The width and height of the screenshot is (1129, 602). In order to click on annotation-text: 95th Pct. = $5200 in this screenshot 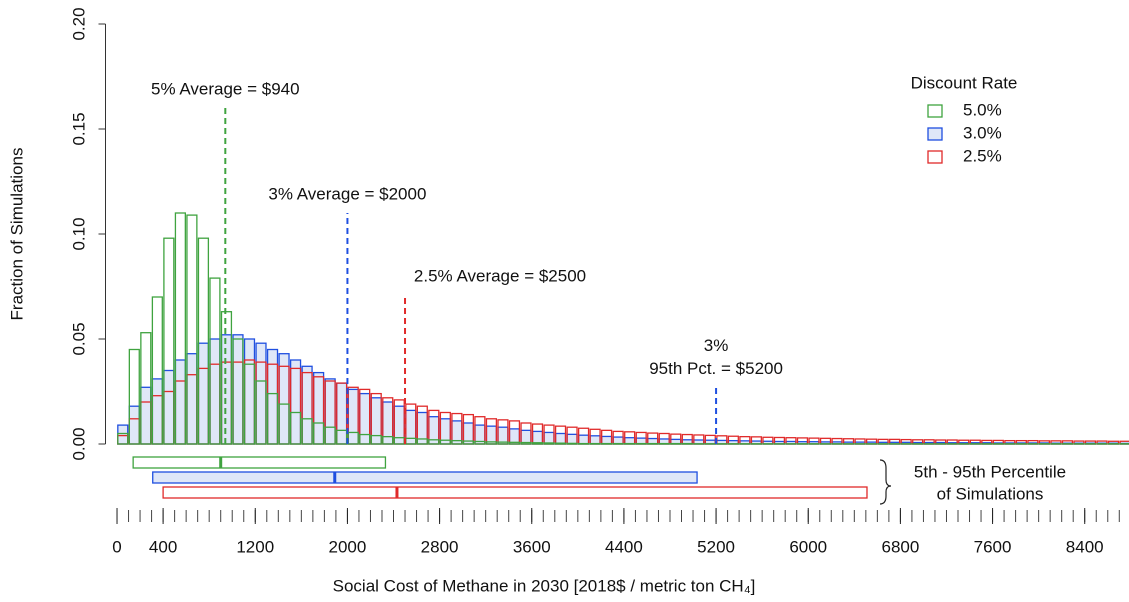, I will do `click(716, 368)`.